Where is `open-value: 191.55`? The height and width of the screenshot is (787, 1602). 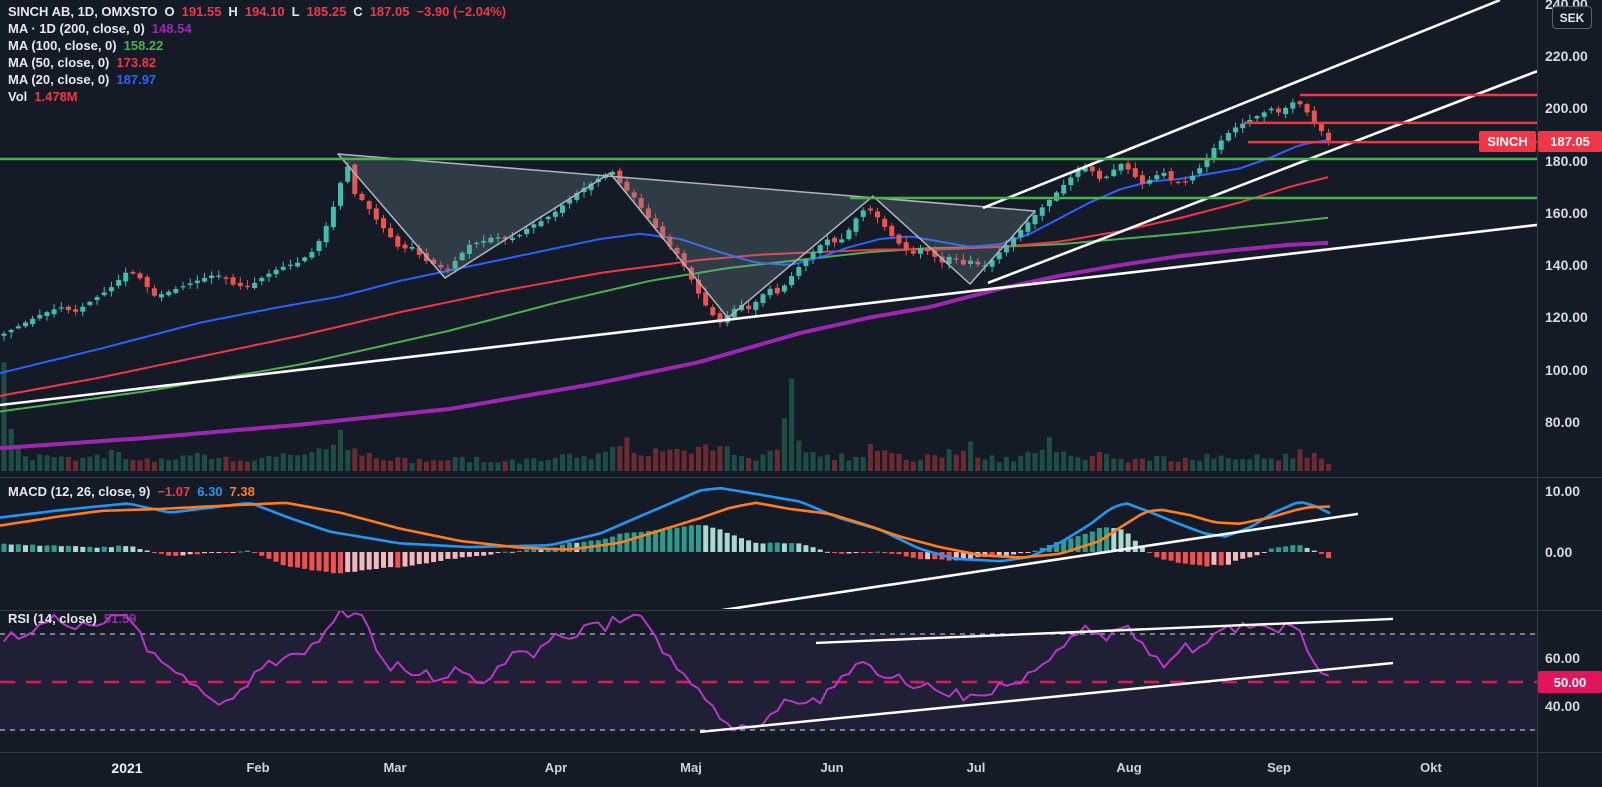 open-value: 191.55 is located at coordinates (201, 11).